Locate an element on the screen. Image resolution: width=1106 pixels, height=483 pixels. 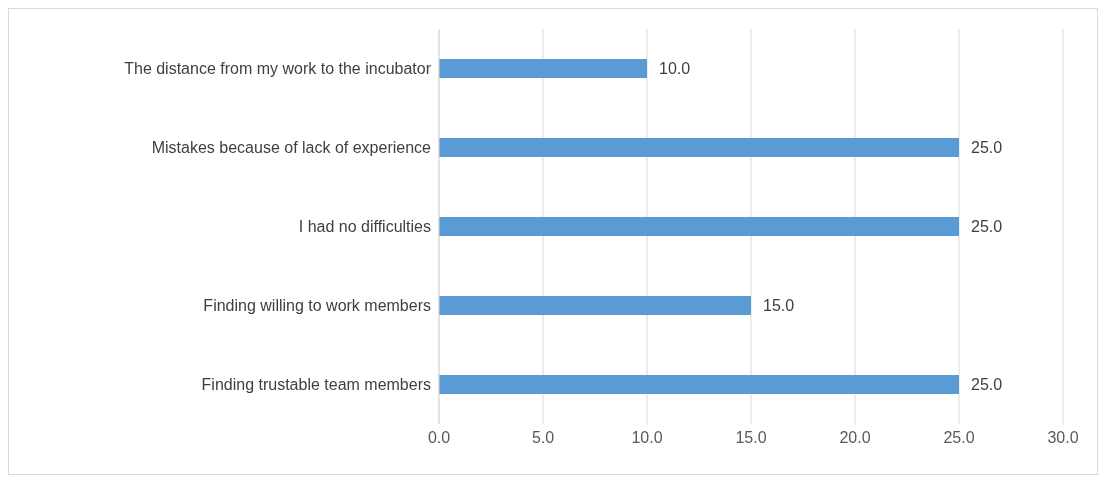
y-tick-label: The distance from my work to the incubator is located at coordinates (278, 69).